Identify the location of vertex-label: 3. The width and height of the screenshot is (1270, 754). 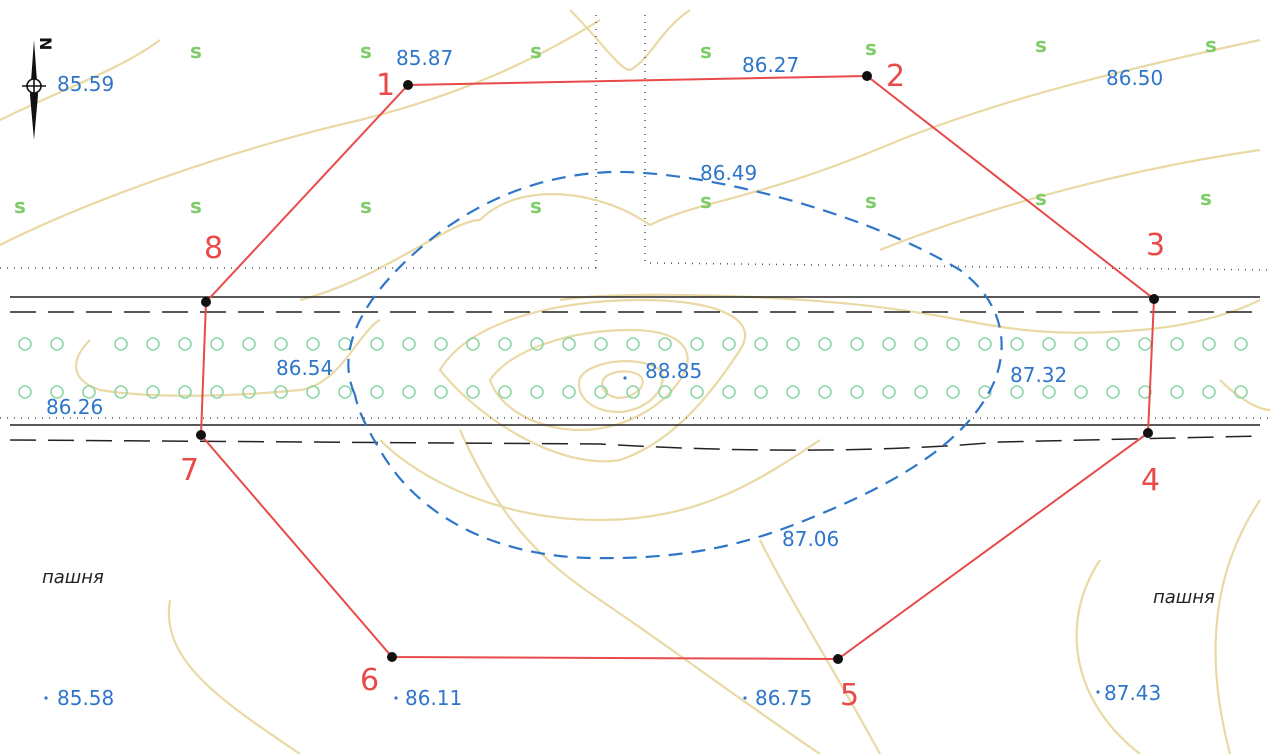
(1155, 245).